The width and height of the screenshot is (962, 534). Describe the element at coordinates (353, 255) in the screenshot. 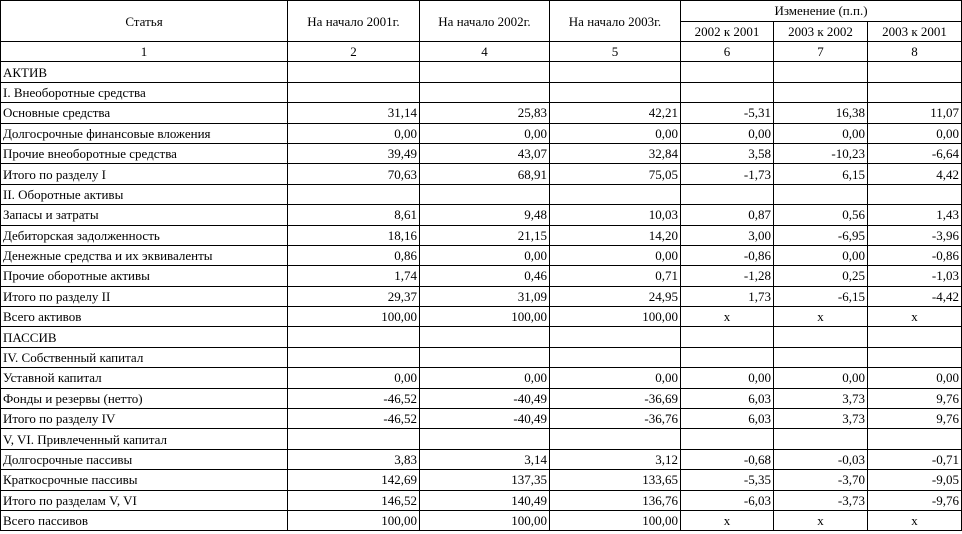

I see `value-cell: 0,86` at that location.